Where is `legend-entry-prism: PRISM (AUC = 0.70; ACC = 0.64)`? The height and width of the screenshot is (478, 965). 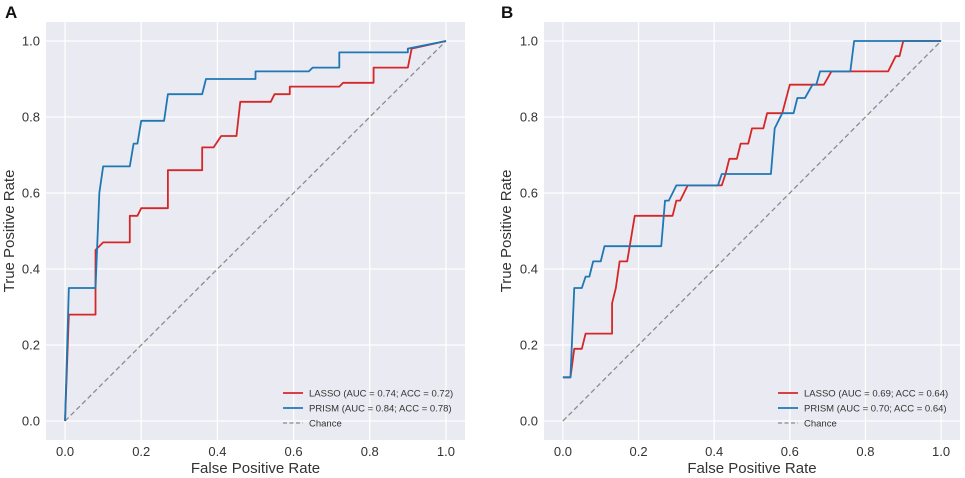
legend-entry-prism: PRISM (AUC = 0.70; ACC = 0.64) is located at coordinates (875, 409).